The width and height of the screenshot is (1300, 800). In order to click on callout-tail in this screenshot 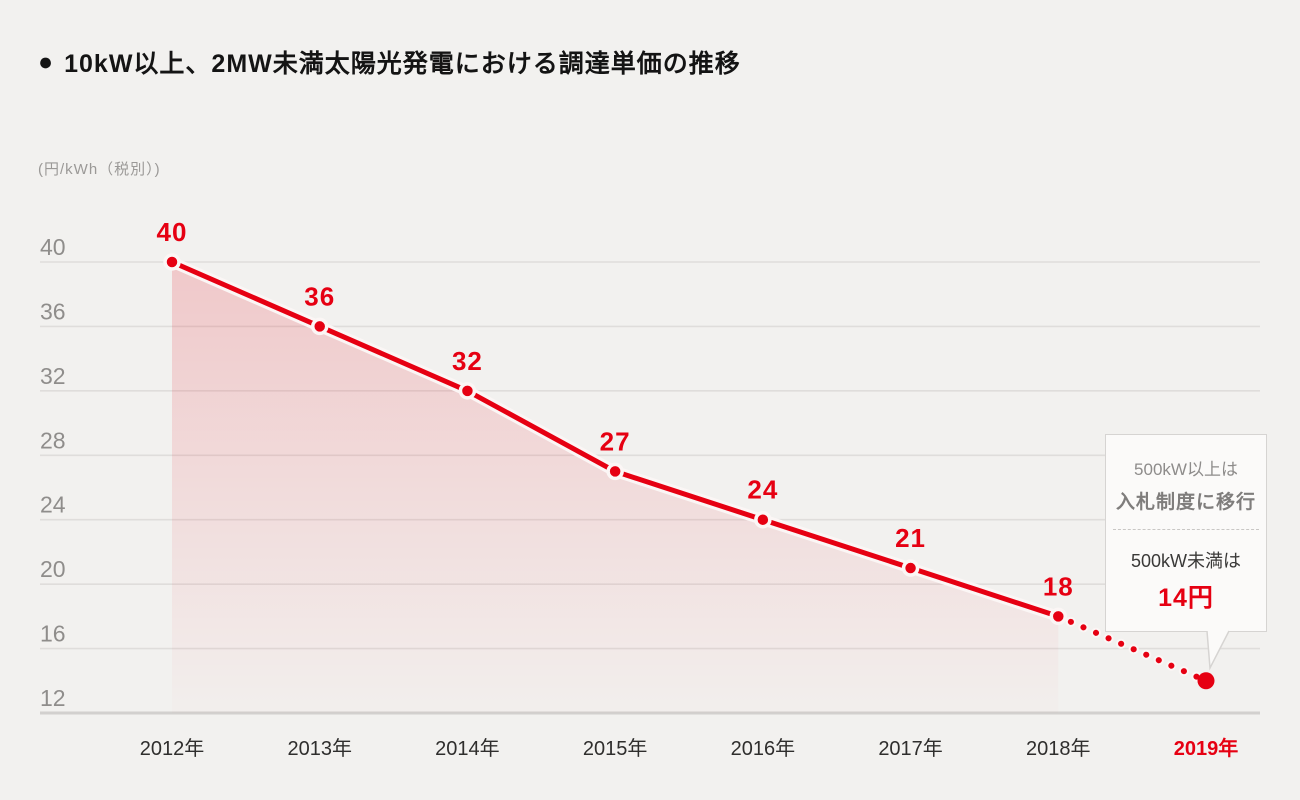, I will do `click(1218, 650)`.